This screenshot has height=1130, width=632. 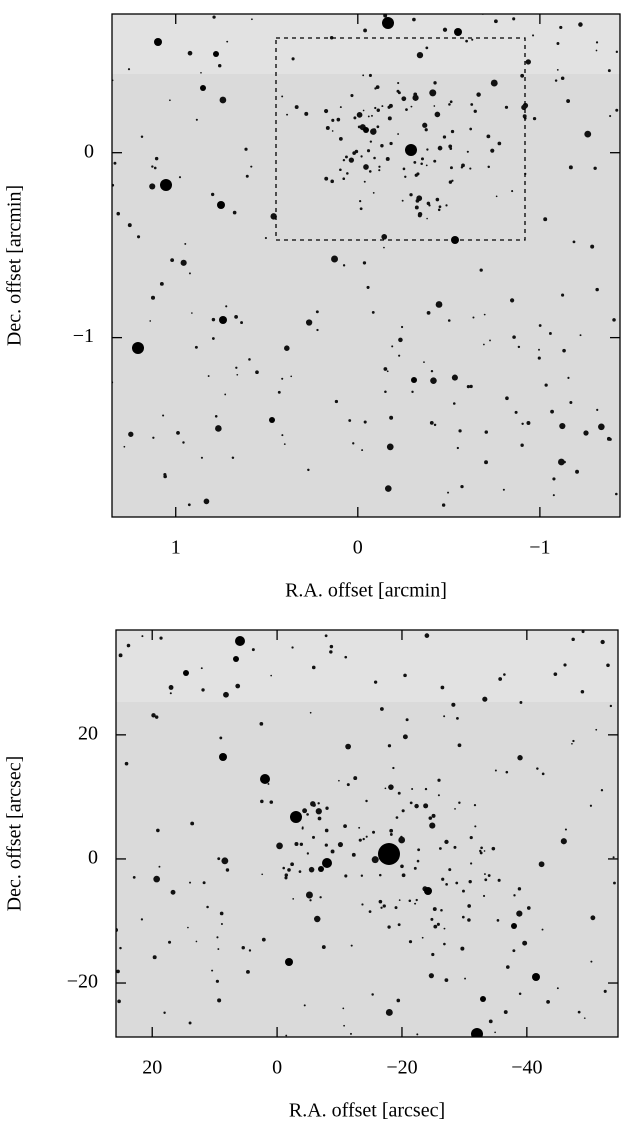 I want to click on x-tick-label: −1, so click(x=539, y=548).